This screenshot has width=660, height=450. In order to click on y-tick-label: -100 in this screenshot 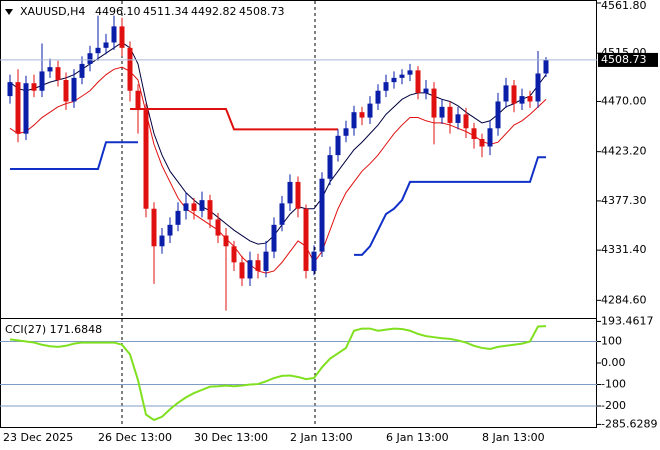, I will do `click(613, 383)`.